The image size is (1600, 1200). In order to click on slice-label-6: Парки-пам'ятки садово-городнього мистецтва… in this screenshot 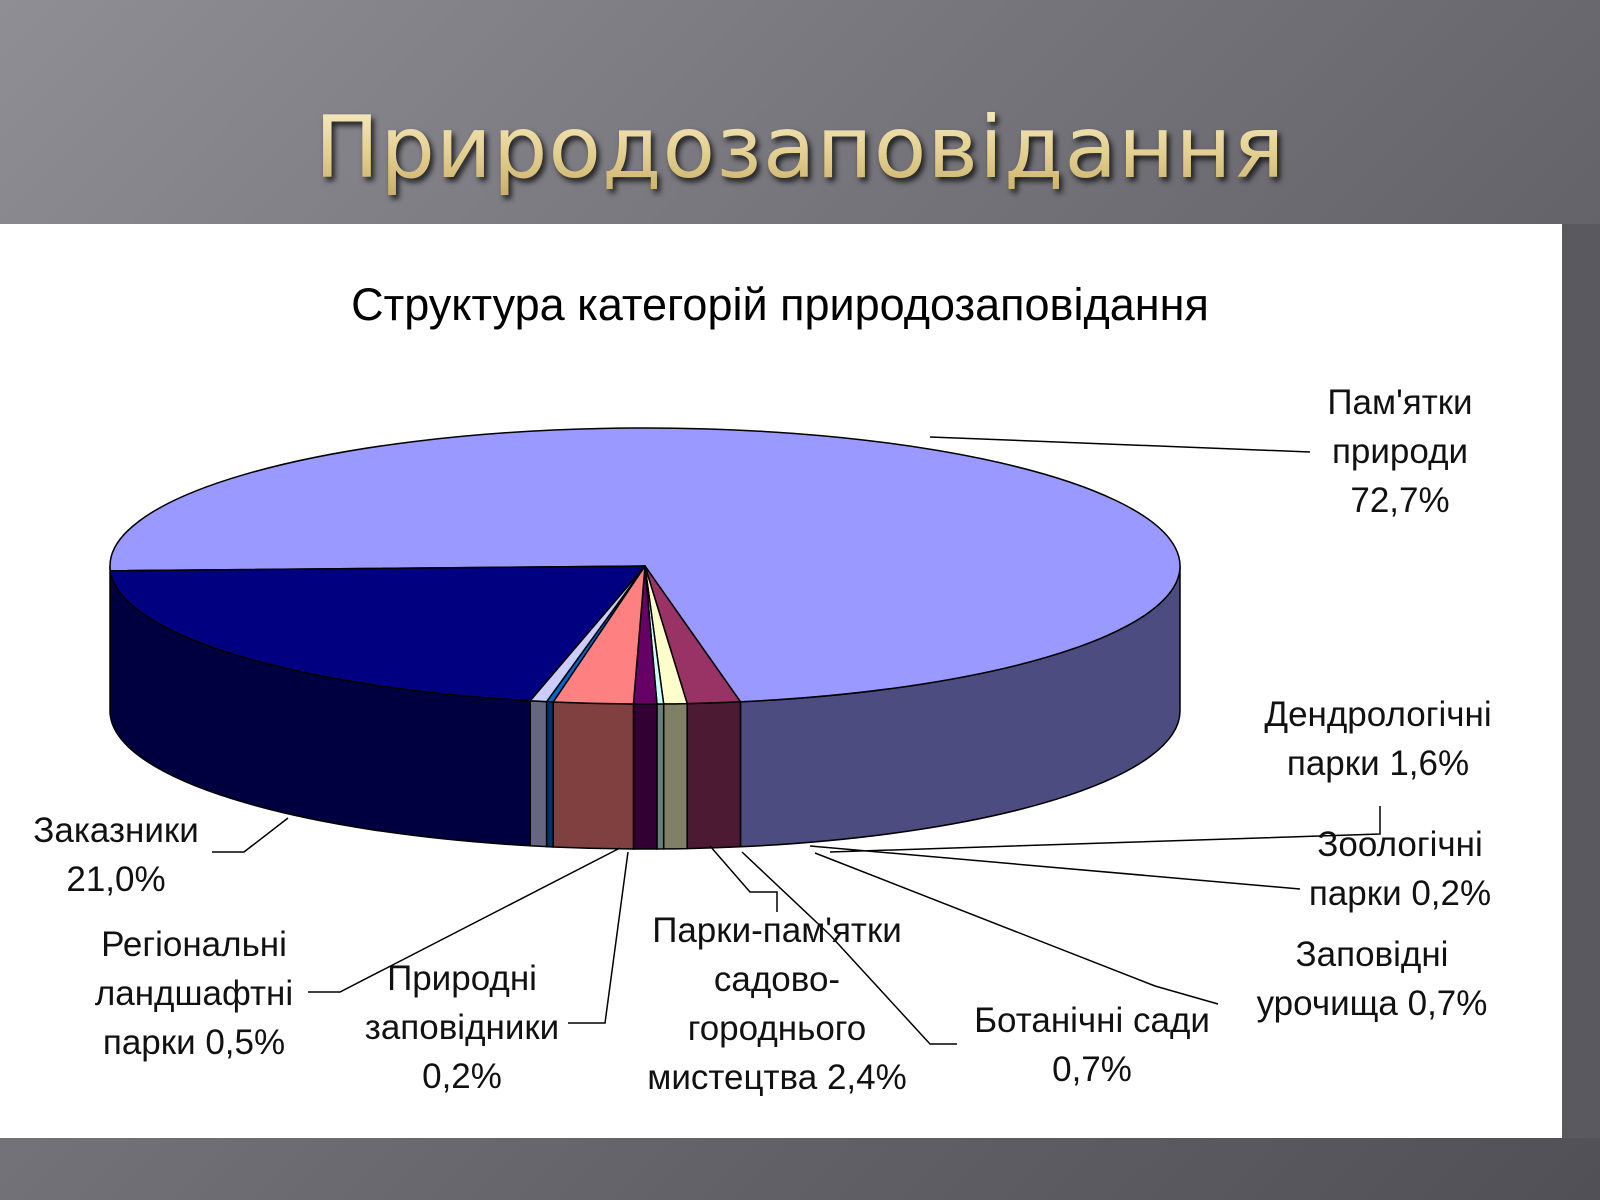, I will do `click(776, 1004)`.